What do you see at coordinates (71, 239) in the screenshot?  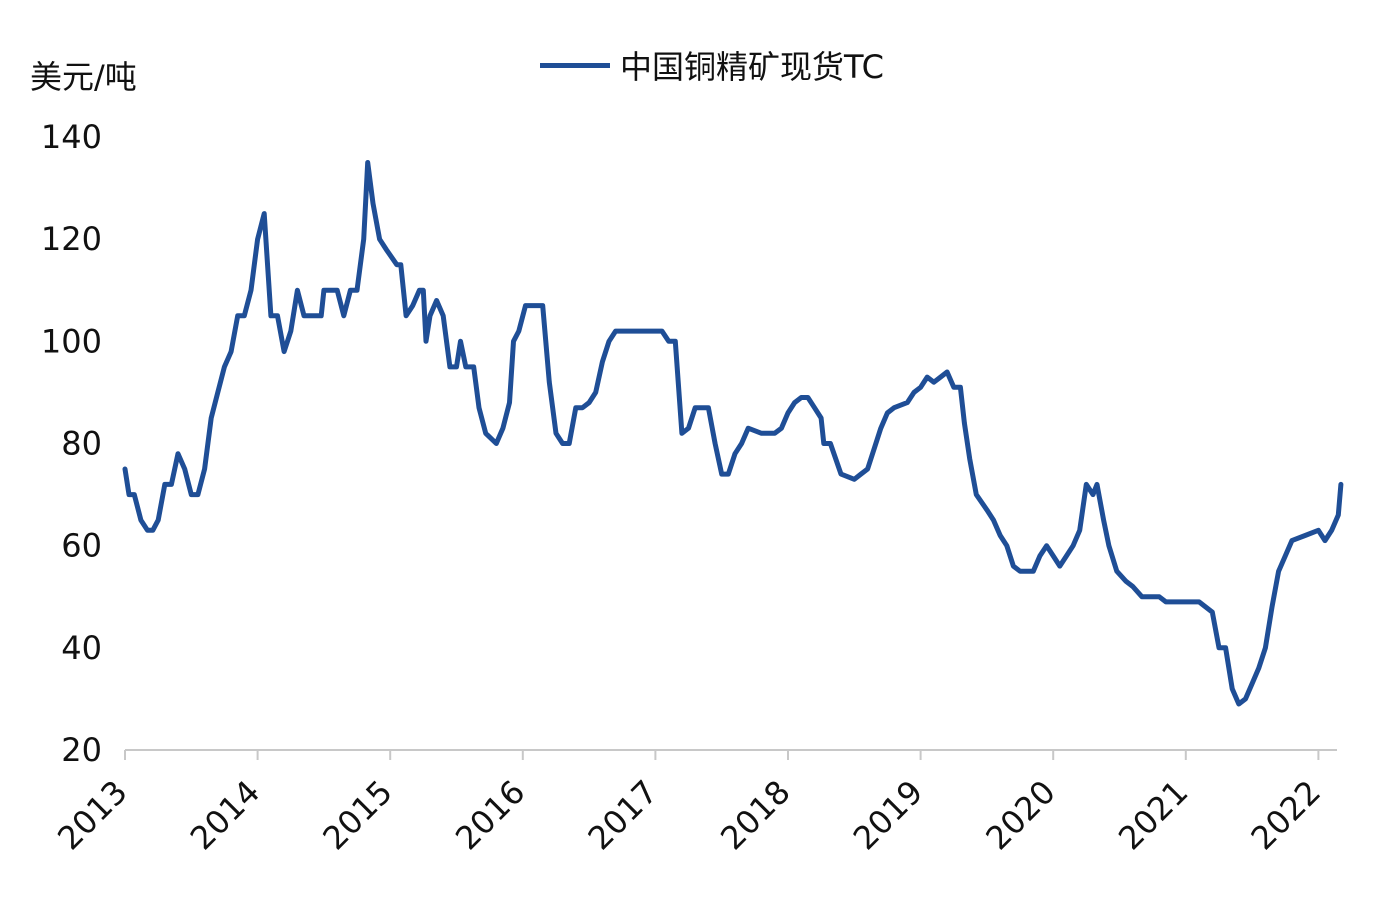 I see `y-tick-label: 120` at bounding box center [71, 239].